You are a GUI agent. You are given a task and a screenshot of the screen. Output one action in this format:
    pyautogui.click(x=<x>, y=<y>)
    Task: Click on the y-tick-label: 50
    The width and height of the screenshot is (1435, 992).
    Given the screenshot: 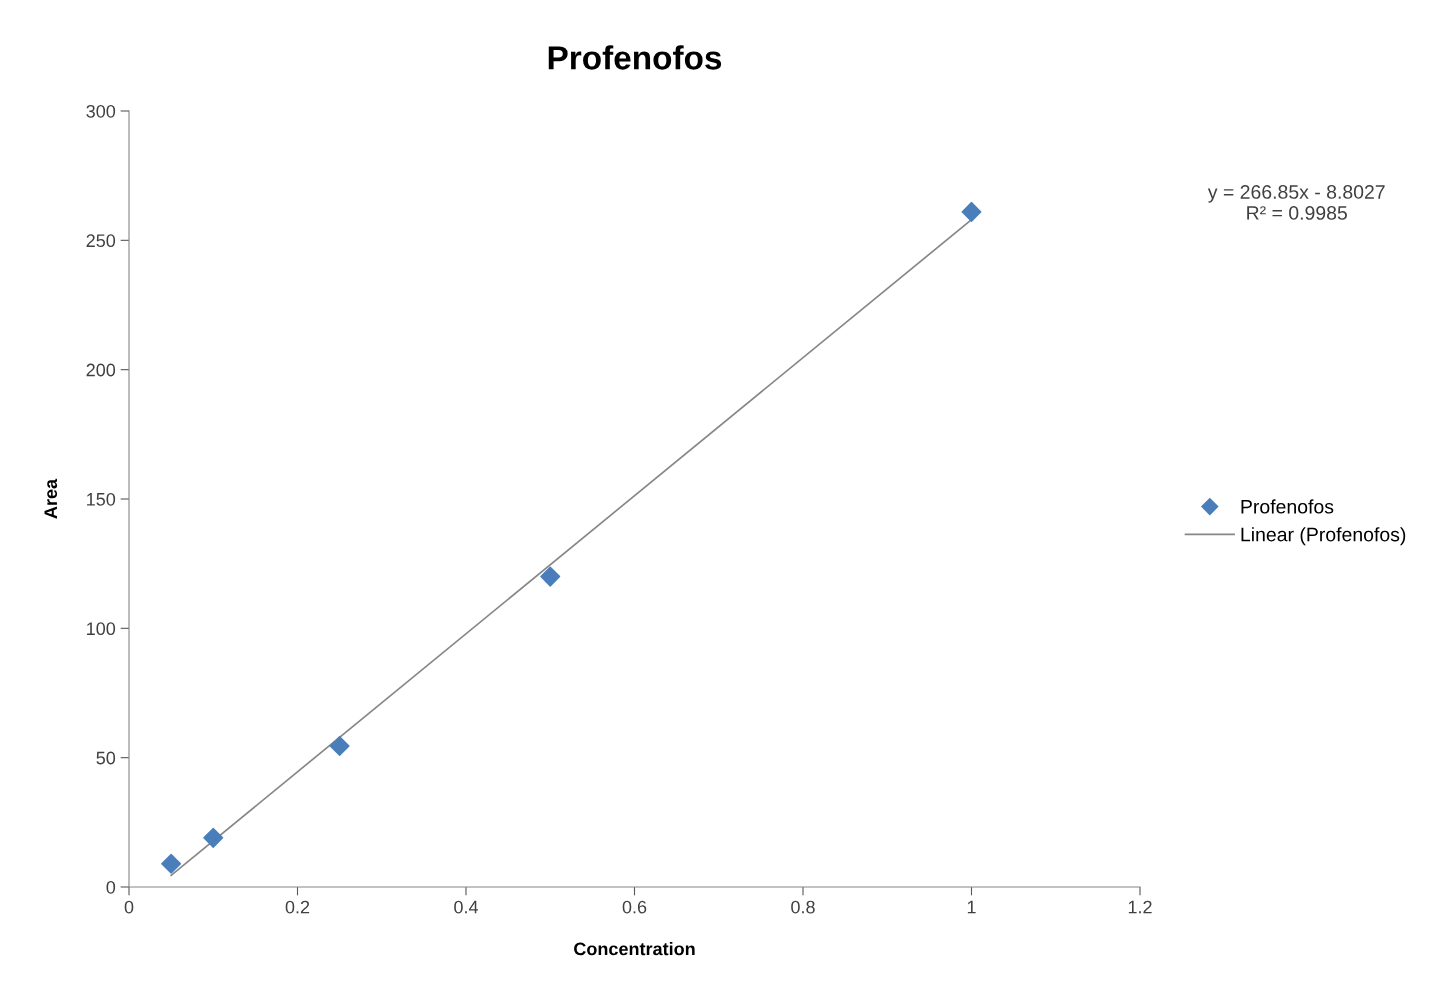 What is the action you would take?
    pyautogui.click(x=106, y=758)
    